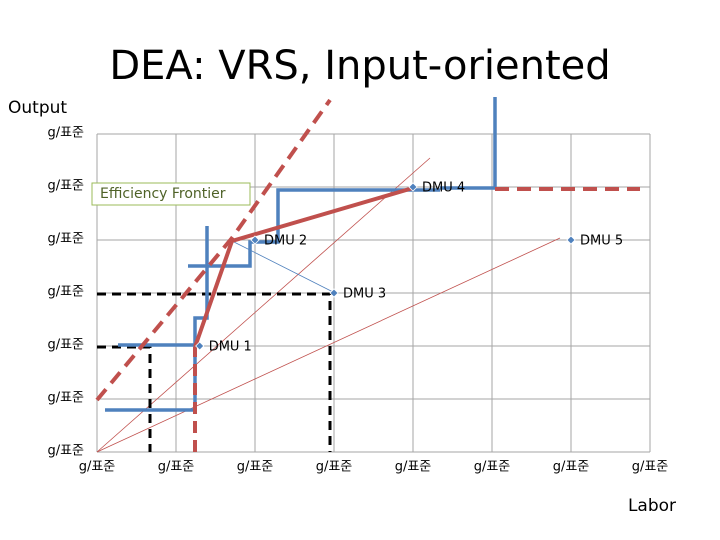  Describe the element at coordinates (443, 188) in the screenshot. I see `point-label: DMU 4` at that location.